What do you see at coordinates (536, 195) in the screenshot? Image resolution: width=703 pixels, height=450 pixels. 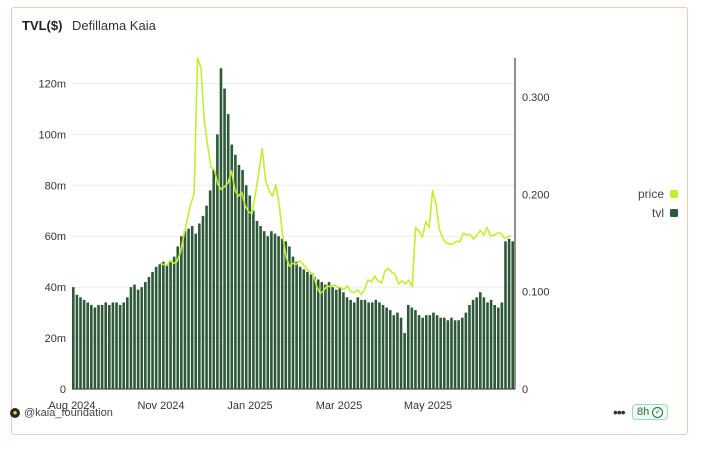 I see `y-right-tick-label: 0.200` at bounding box center [536, 195].